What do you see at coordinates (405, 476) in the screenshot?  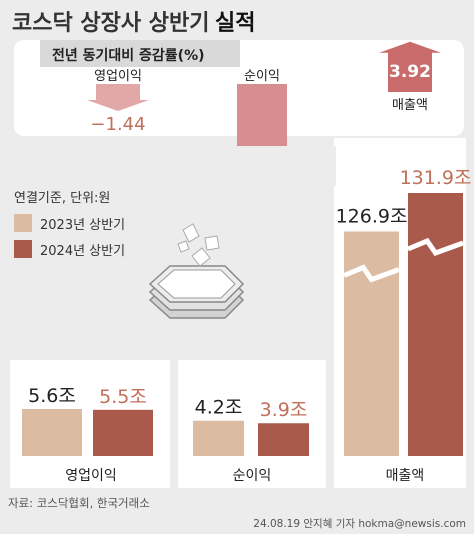 I see `category-label-2: 매출액` at bounding box center [405, 476].